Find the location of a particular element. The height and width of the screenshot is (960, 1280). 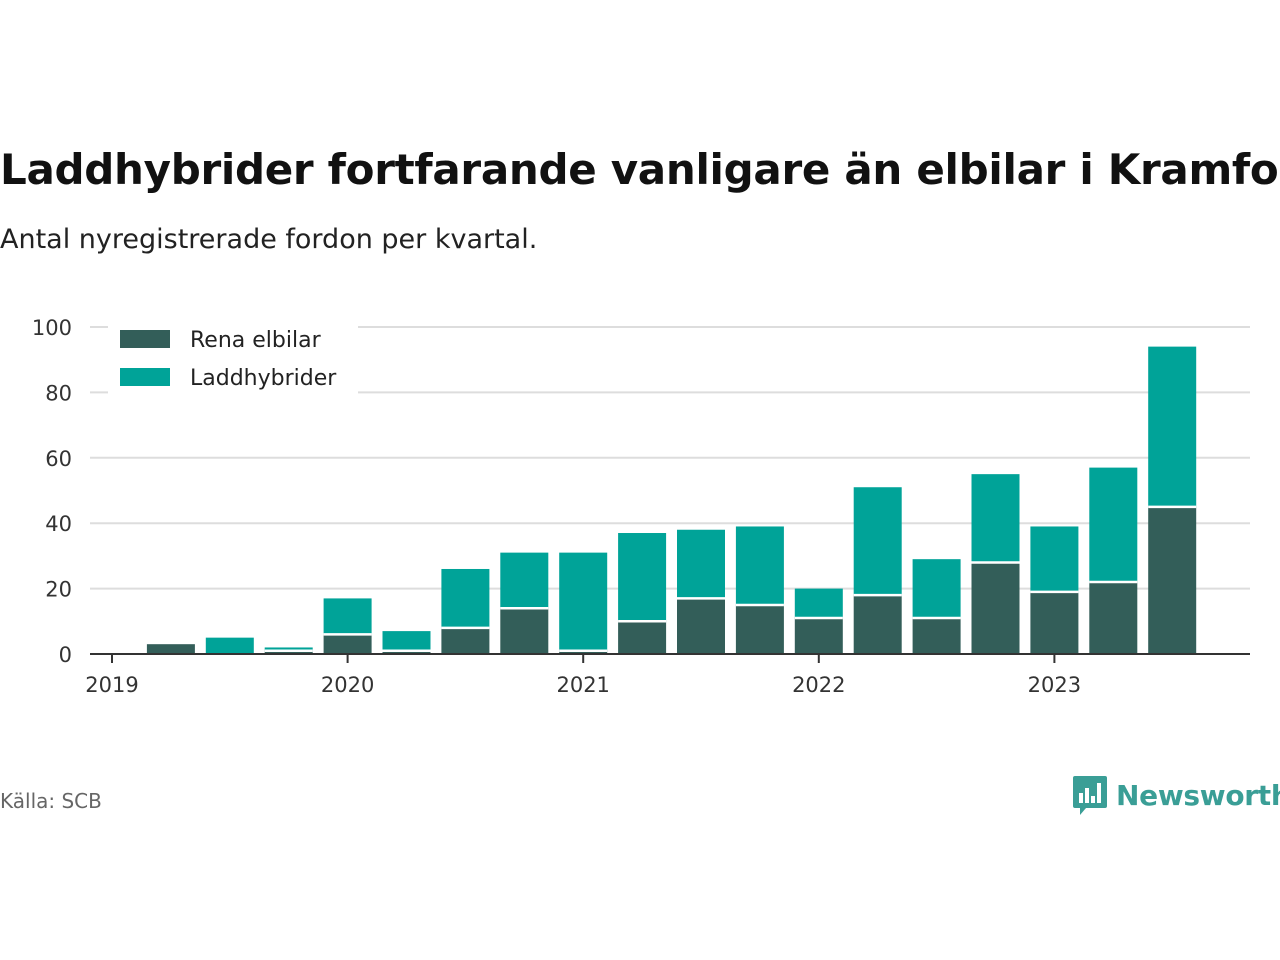

legend: Rena elbilar Laddhybrider is located at coordinates (233, 357).